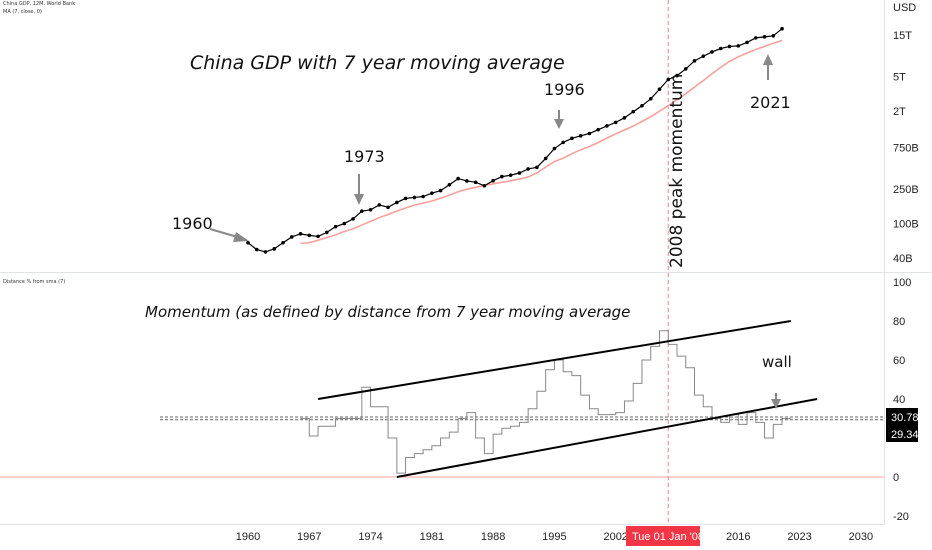 Image resolution: width=932 pixels, height=550 pixels. Describe the element at coordinates (738, 537) in the screenshot. I see `time-axis-tick-label: 2016` at that location.